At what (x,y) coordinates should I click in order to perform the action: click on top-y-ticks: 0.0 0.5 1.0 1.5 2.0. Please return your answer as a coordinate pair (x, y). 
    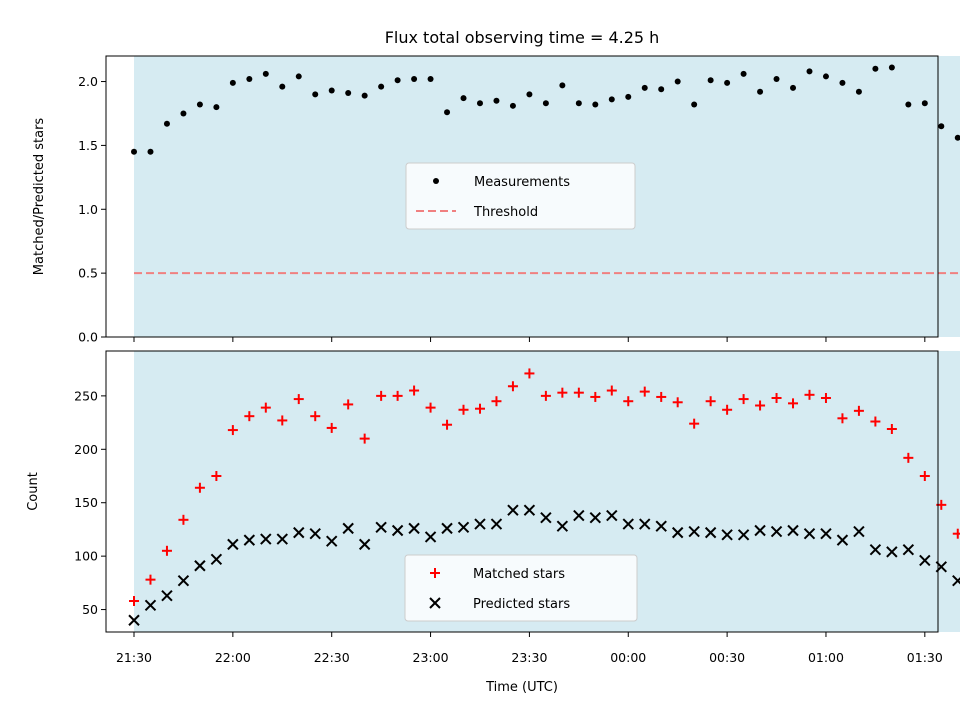
    Looking at the image, I should click on (92, 209).